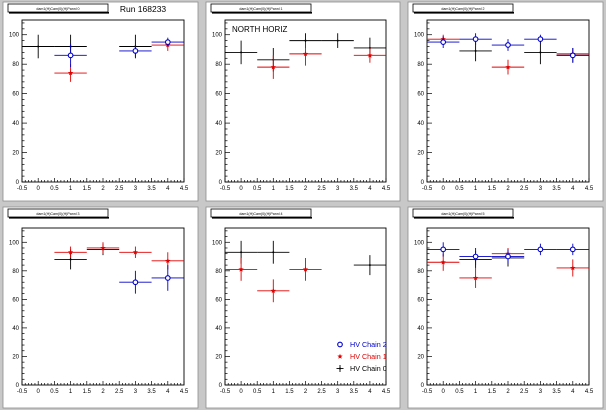 This screenshot has width=606, height=410. Describe the element at coordinates (340, 344) in the screenshot. I see `legend-marker` at that location.